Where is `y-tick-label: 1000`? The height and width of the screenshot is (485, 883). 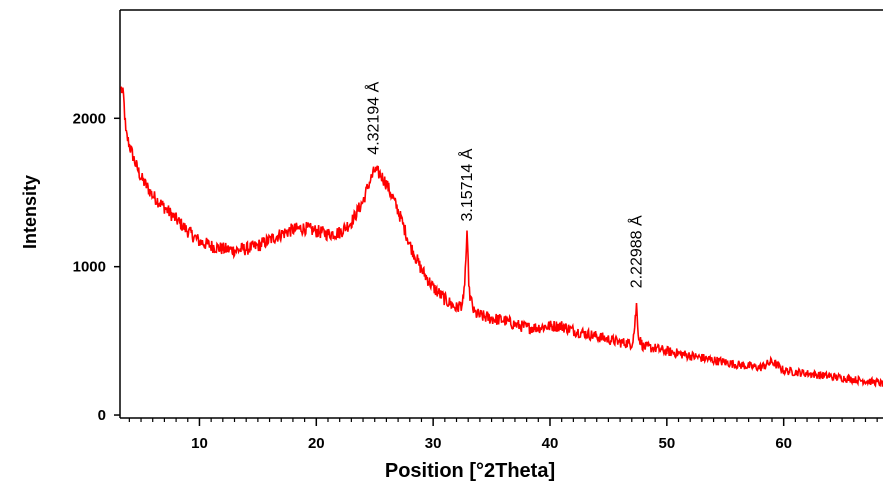
y-tick-label: 1000 is located at coordinates (89, 267).